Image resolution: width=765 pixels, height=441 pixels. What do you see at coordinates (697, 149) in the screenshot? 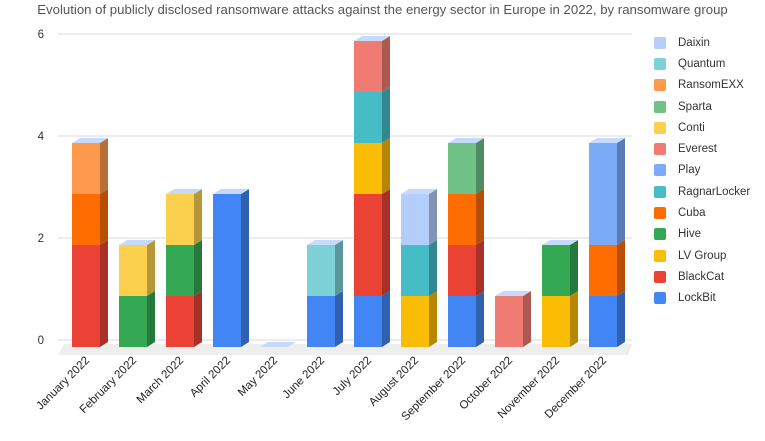
I see `legend-label: Everest` at bounding box center [697, 149].